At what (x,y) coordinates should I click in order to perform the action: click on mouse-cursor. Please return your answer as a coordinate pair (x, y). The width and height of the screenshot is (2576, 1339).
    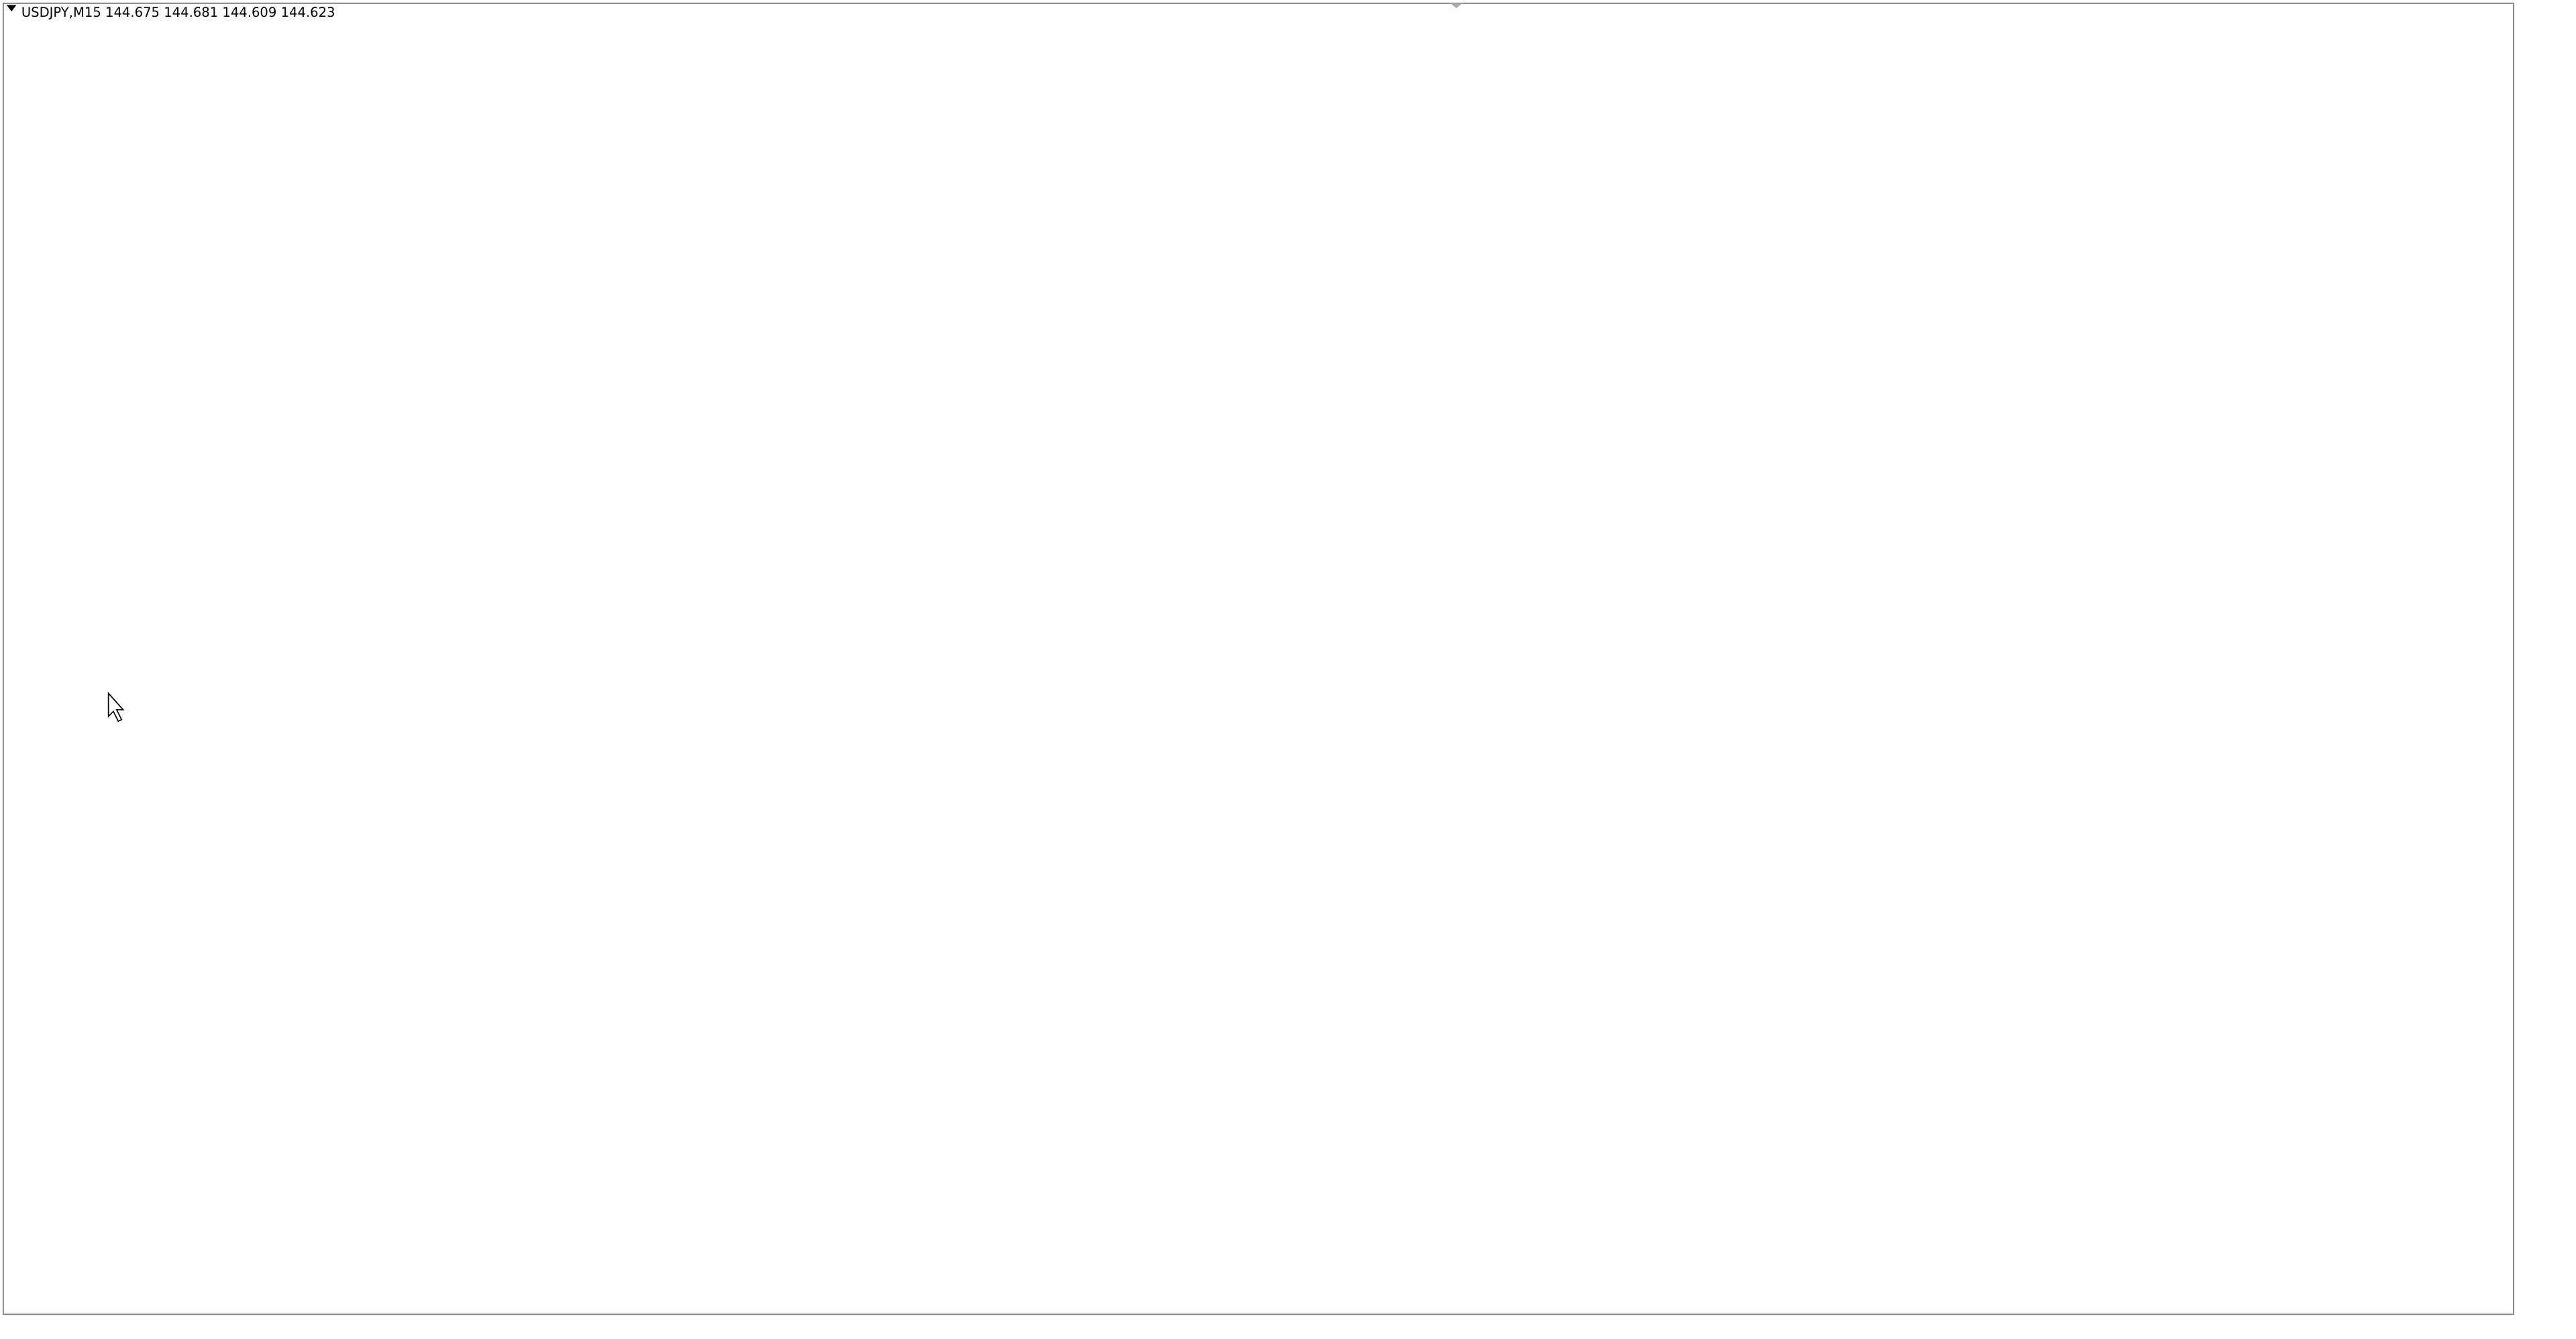
    Looking at the image, I should click on (116, 707).